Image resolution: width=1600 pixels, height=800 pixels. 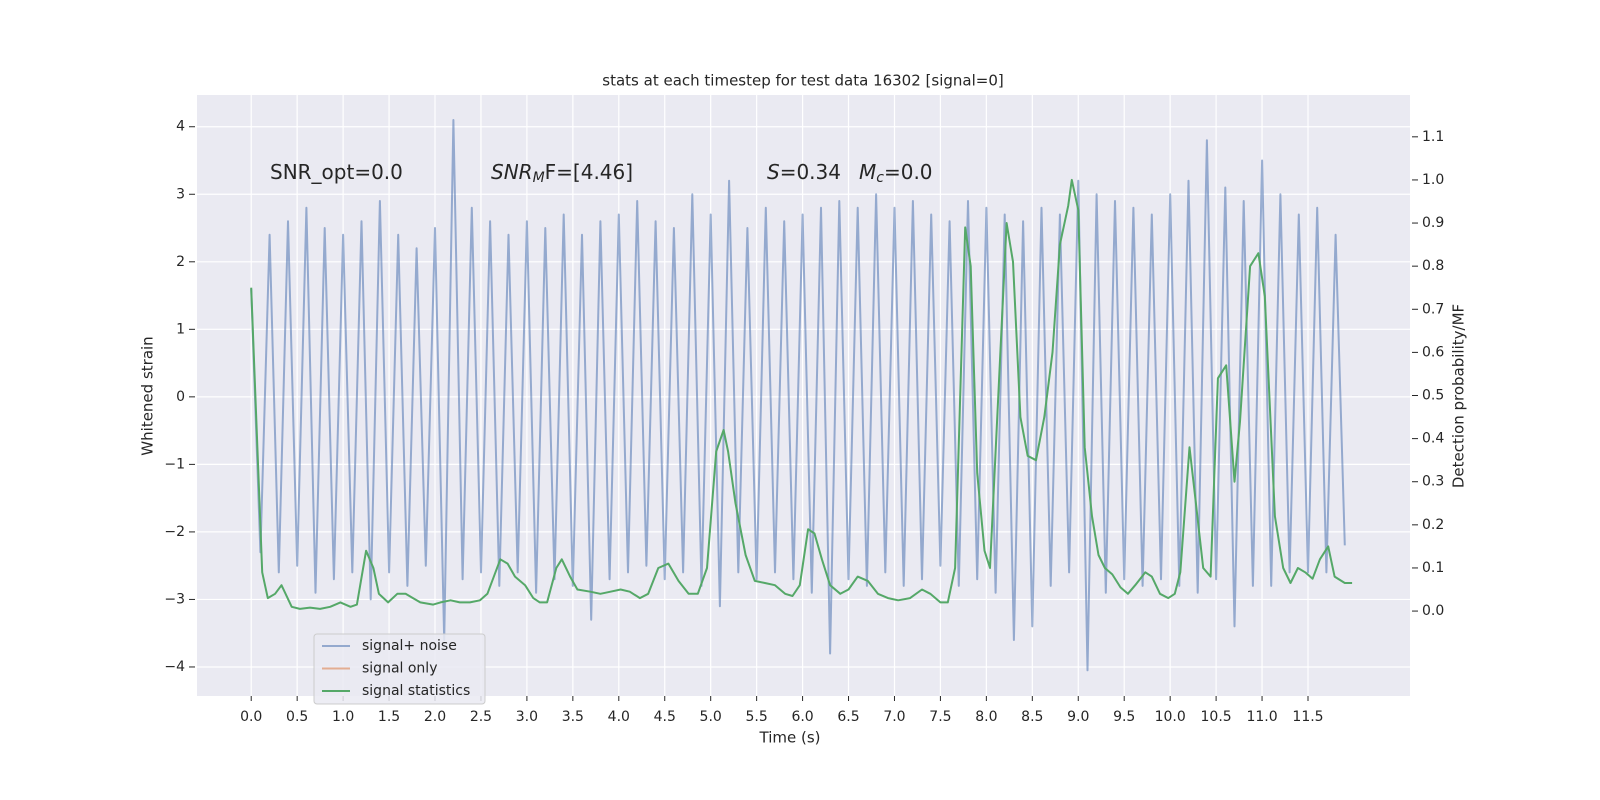 I want to click on annotation-main: SNR_opt=0.0, so click(x=336, y=172).